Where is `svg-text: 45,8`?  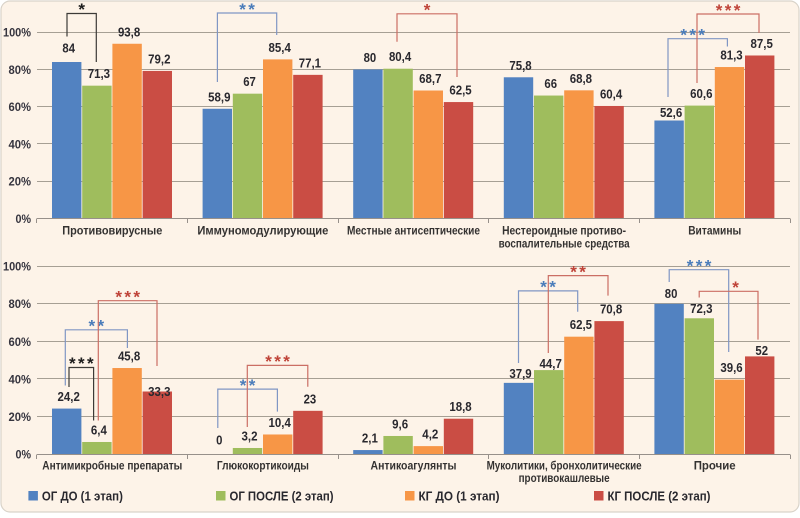 svg-text: 45,8 is located at coordinates (129, 356).